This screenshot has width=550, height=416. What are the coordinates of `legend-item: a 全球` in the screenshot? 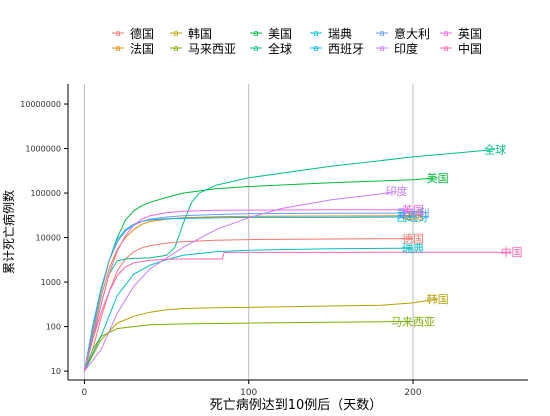 It's located at (271, 48).